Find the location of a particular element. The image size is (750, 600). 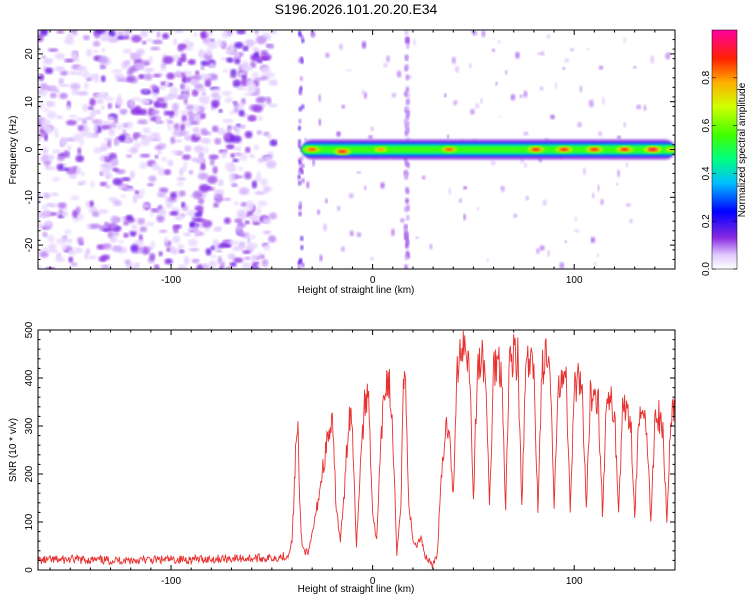

spectrogram-ytick-label: 20 is located at coordinates (29, 54).